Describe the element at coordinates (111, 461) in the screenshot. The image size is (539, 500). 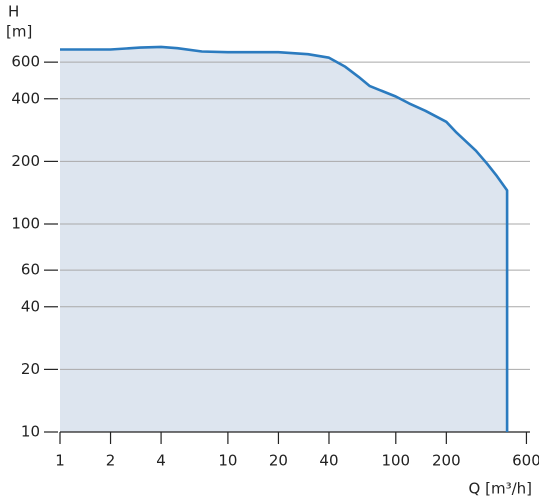
I see `x-tick-label: 2` at that location.